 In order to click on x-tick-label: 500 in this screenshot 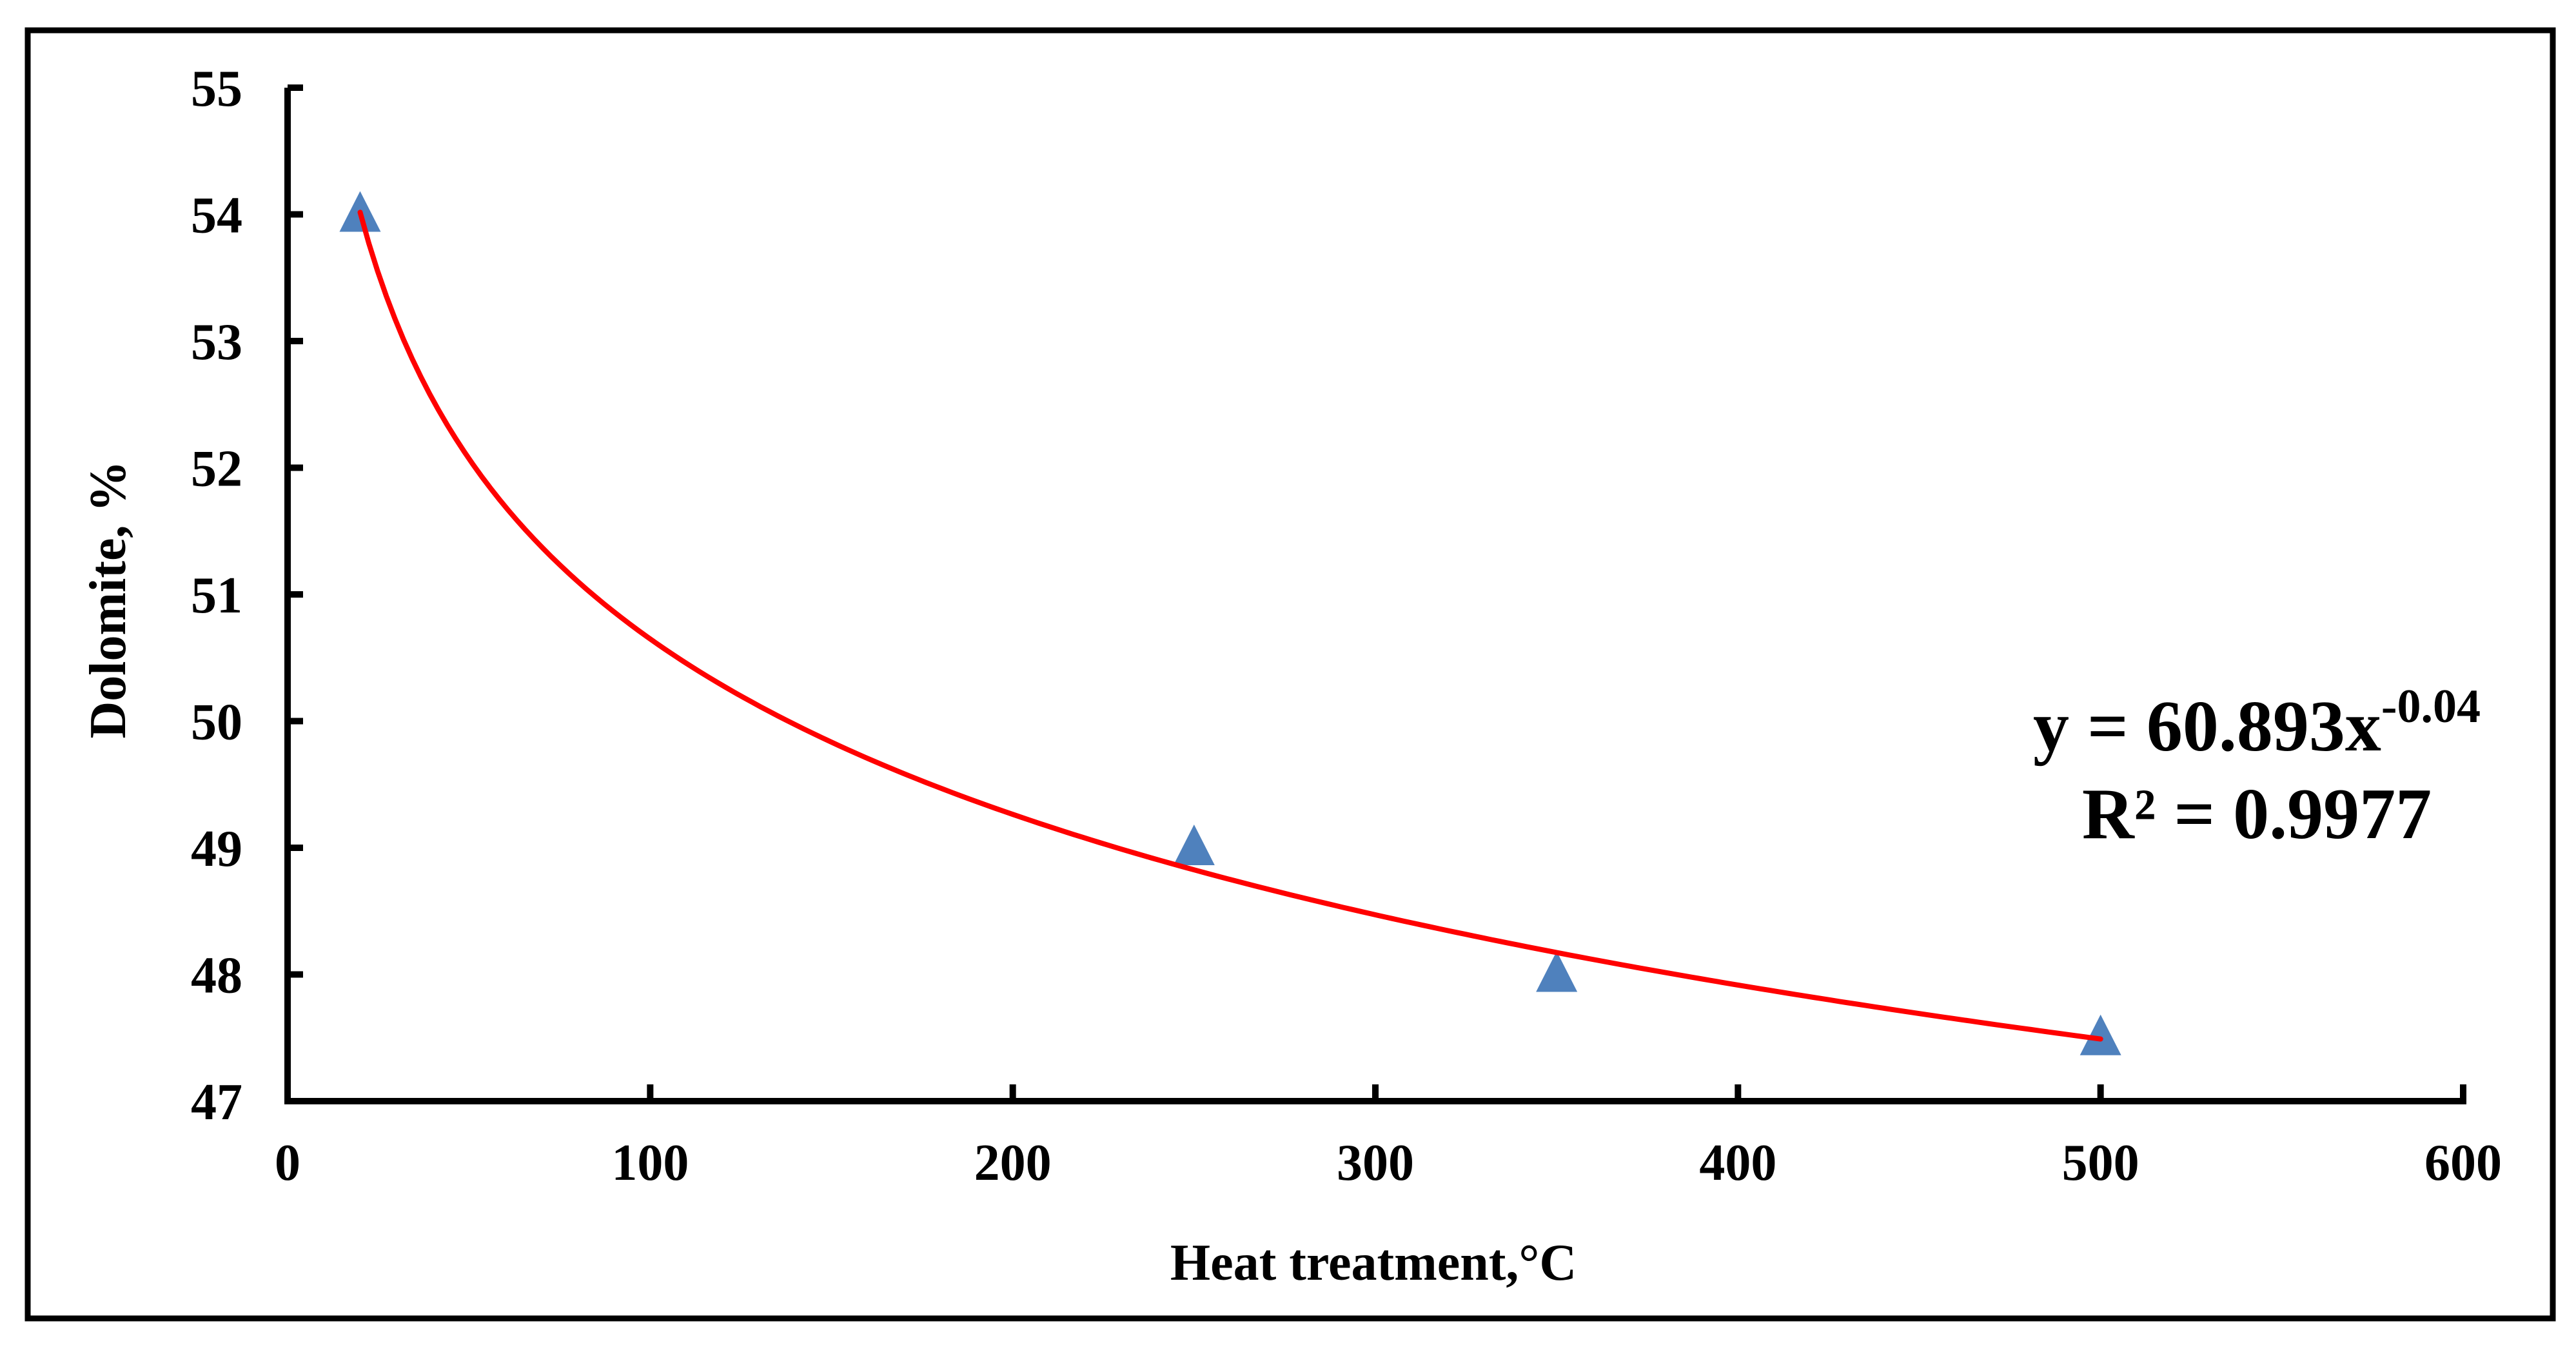, I will do `click(2100, 1163)`.